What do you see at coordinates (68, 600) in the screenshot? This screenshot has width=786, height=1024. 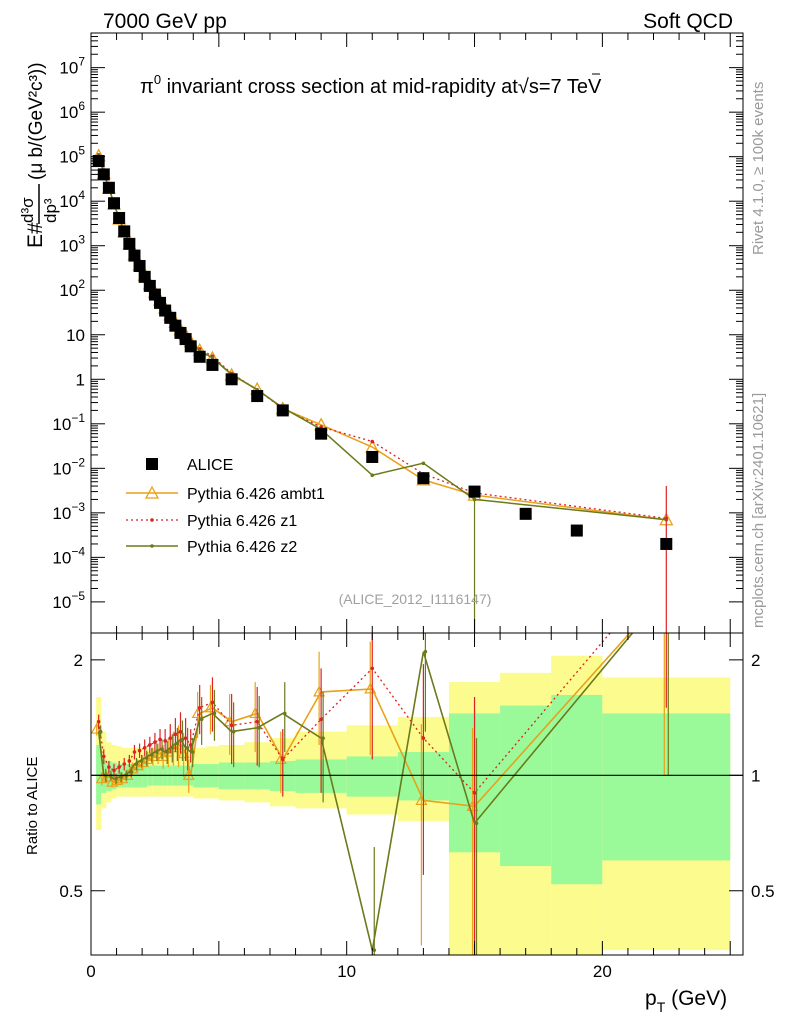 I see `y-tick-label: 10⁻⁵` at bounding box center [68, 600].